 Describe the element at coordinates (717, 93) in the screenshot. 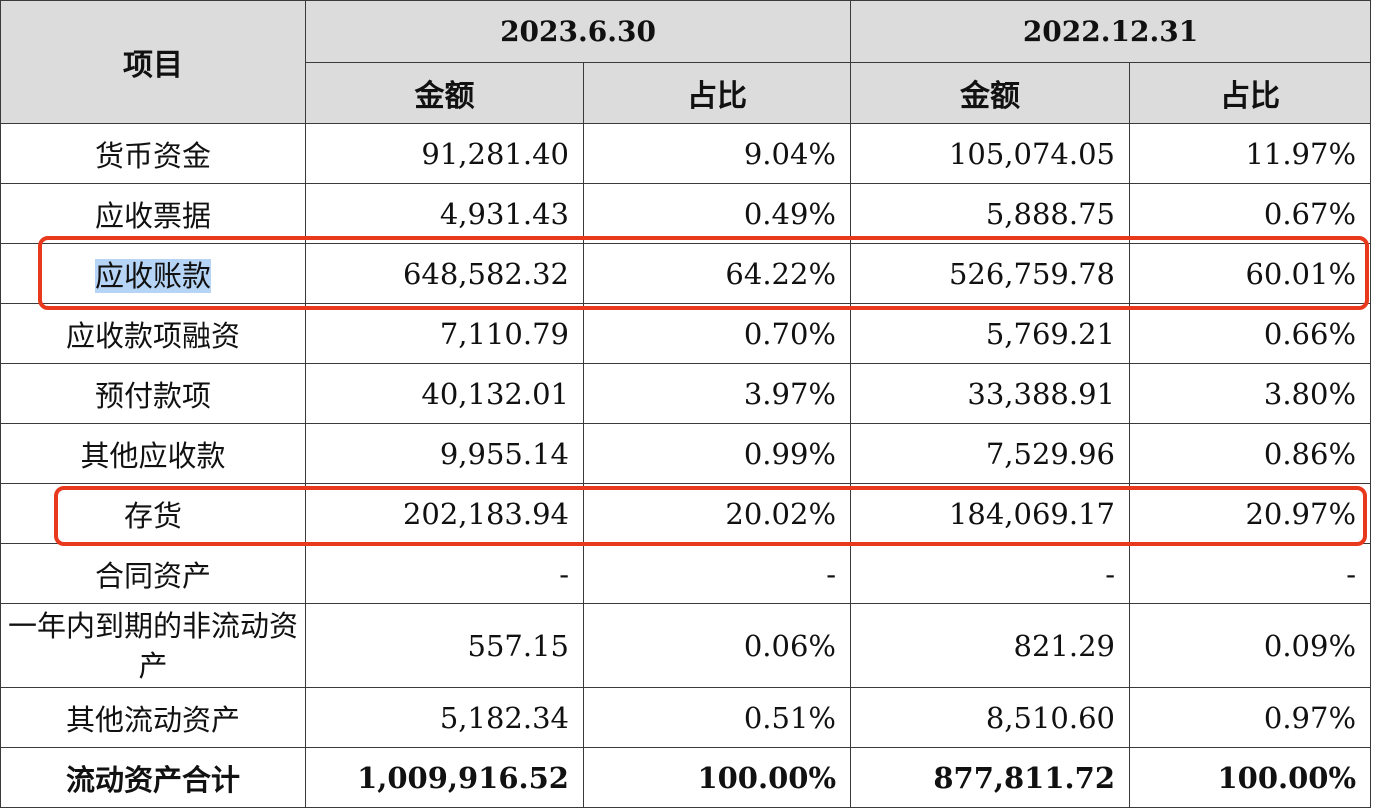

I see `header-ratio-2023: 占比` at that location.